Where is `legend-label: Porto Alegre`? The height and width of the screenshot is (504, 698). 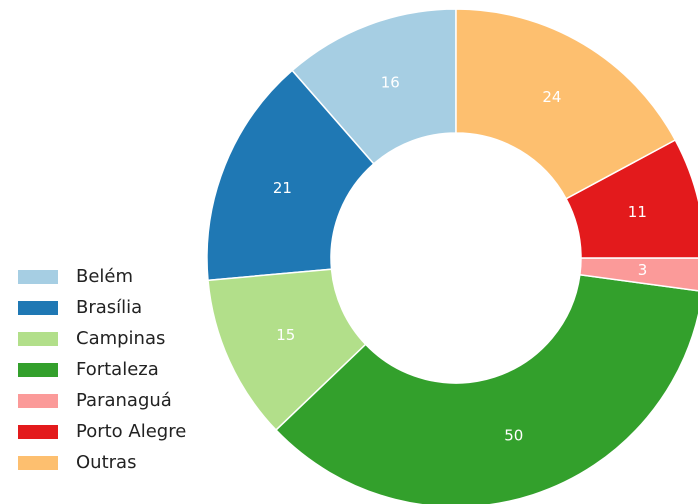 legend-label: Porto Alegre is located at coordinates (131, 431).